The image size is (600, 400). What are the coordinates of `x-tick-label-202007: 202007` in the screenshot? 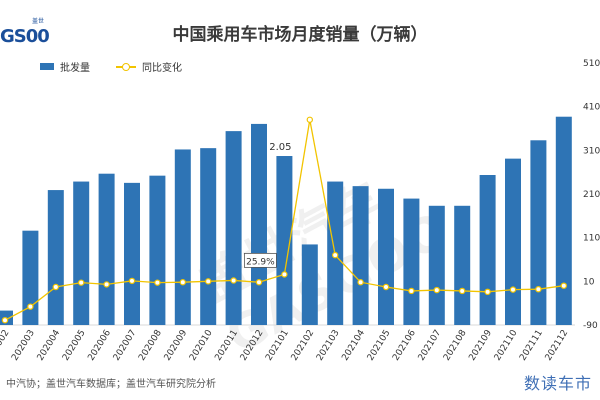 It's located at (125, 345).